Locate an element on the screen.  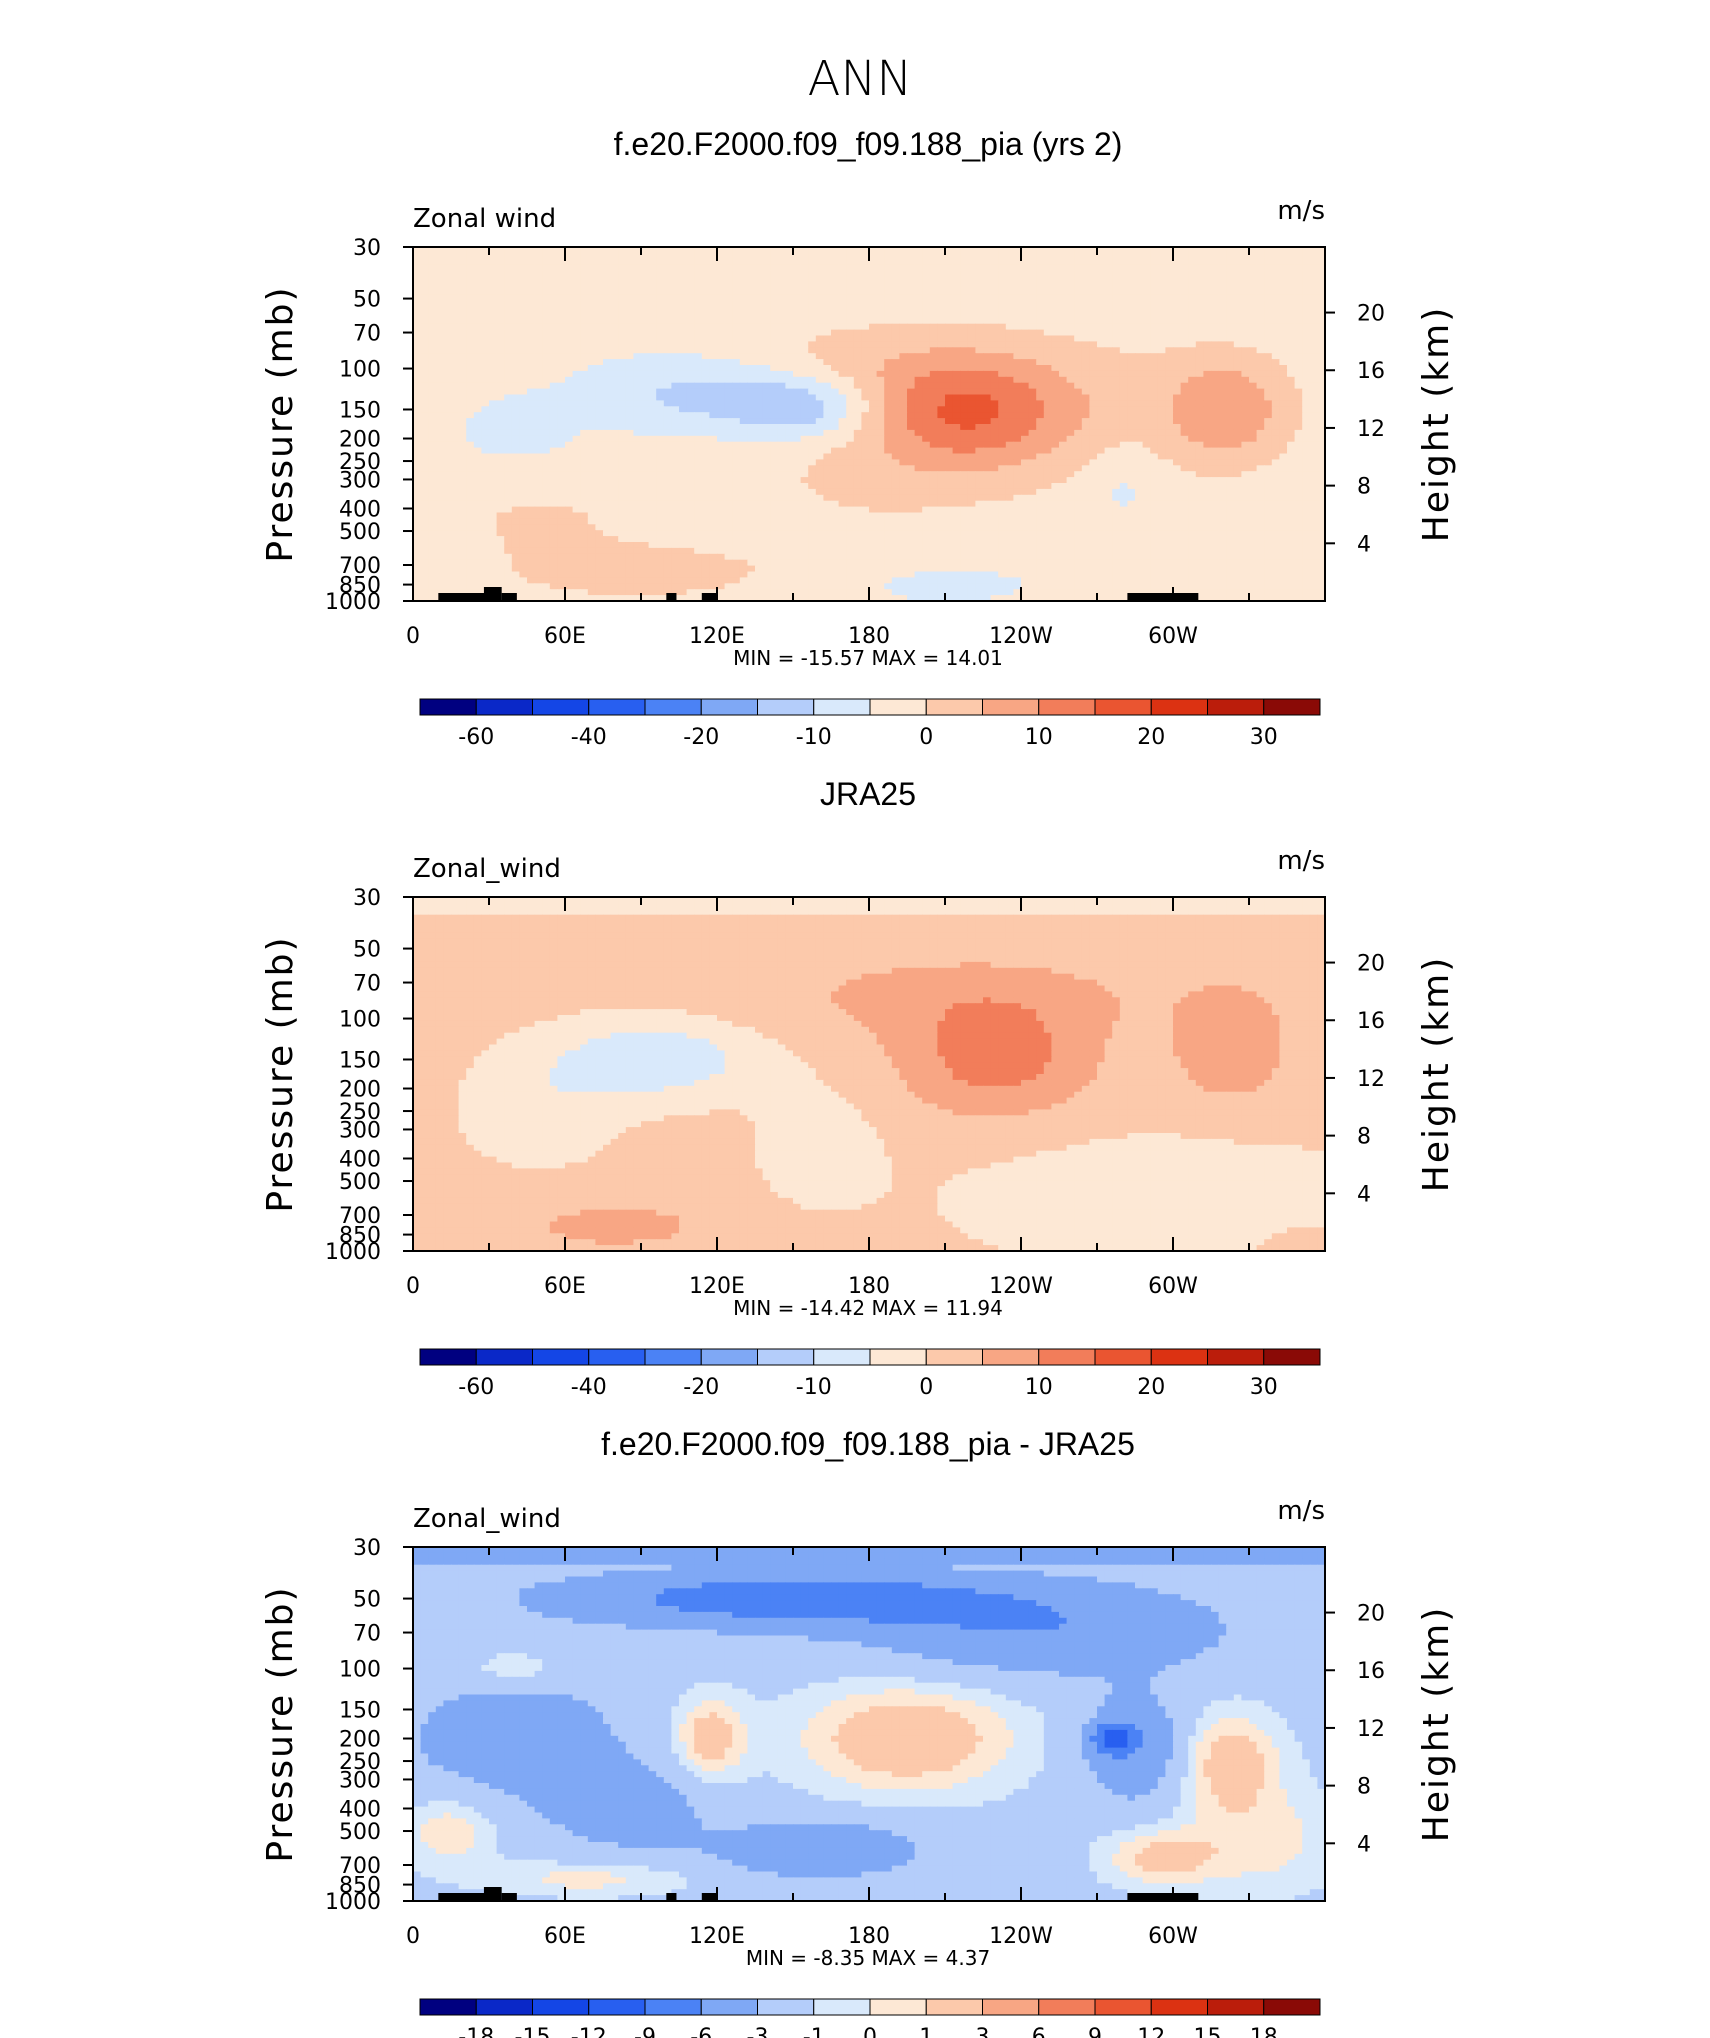
colorbar: -18 -15 -12 -9 -6 -3 -1 0 1 3 6 9 12 15 18 is located at coordinates (870, 2018).